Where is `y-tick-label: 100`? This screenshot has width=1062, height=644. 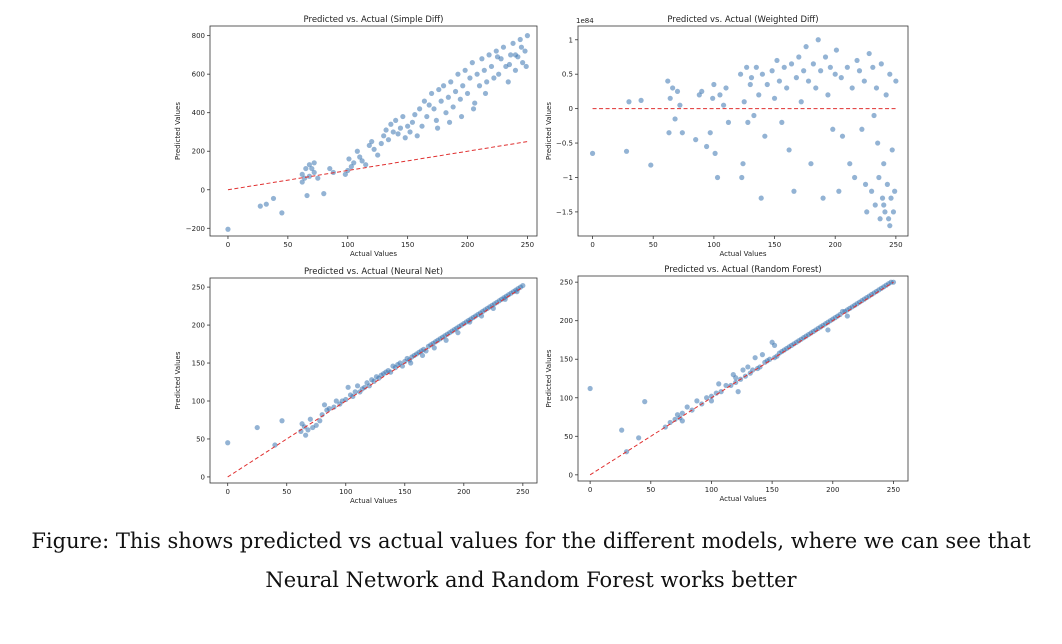 y-tick-label: 100 is located at coordinates (198, 402).